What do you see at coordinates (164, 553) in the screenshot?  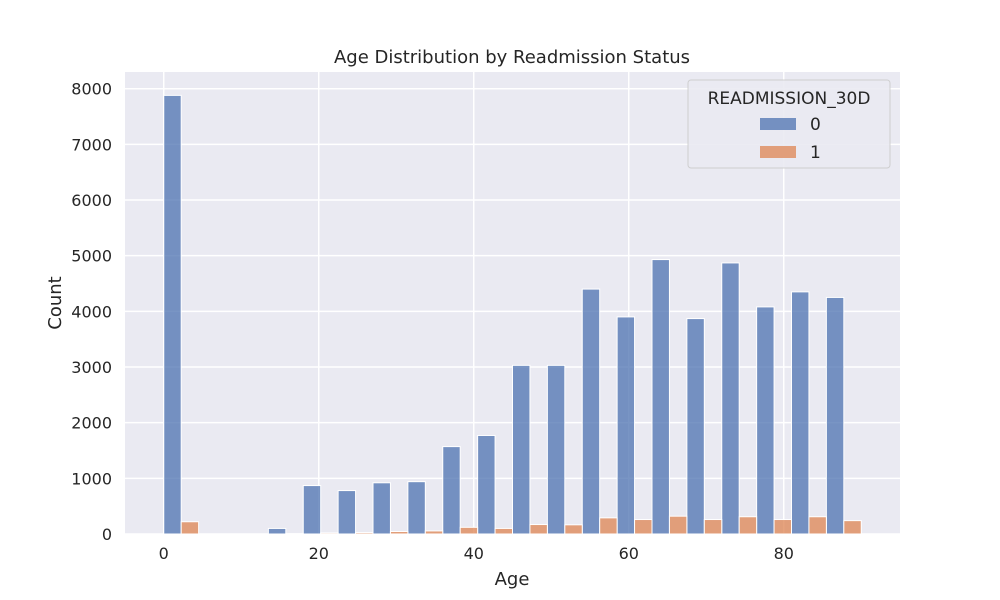 I see `x-tick-label: 0` at bounding box center [164, 553].